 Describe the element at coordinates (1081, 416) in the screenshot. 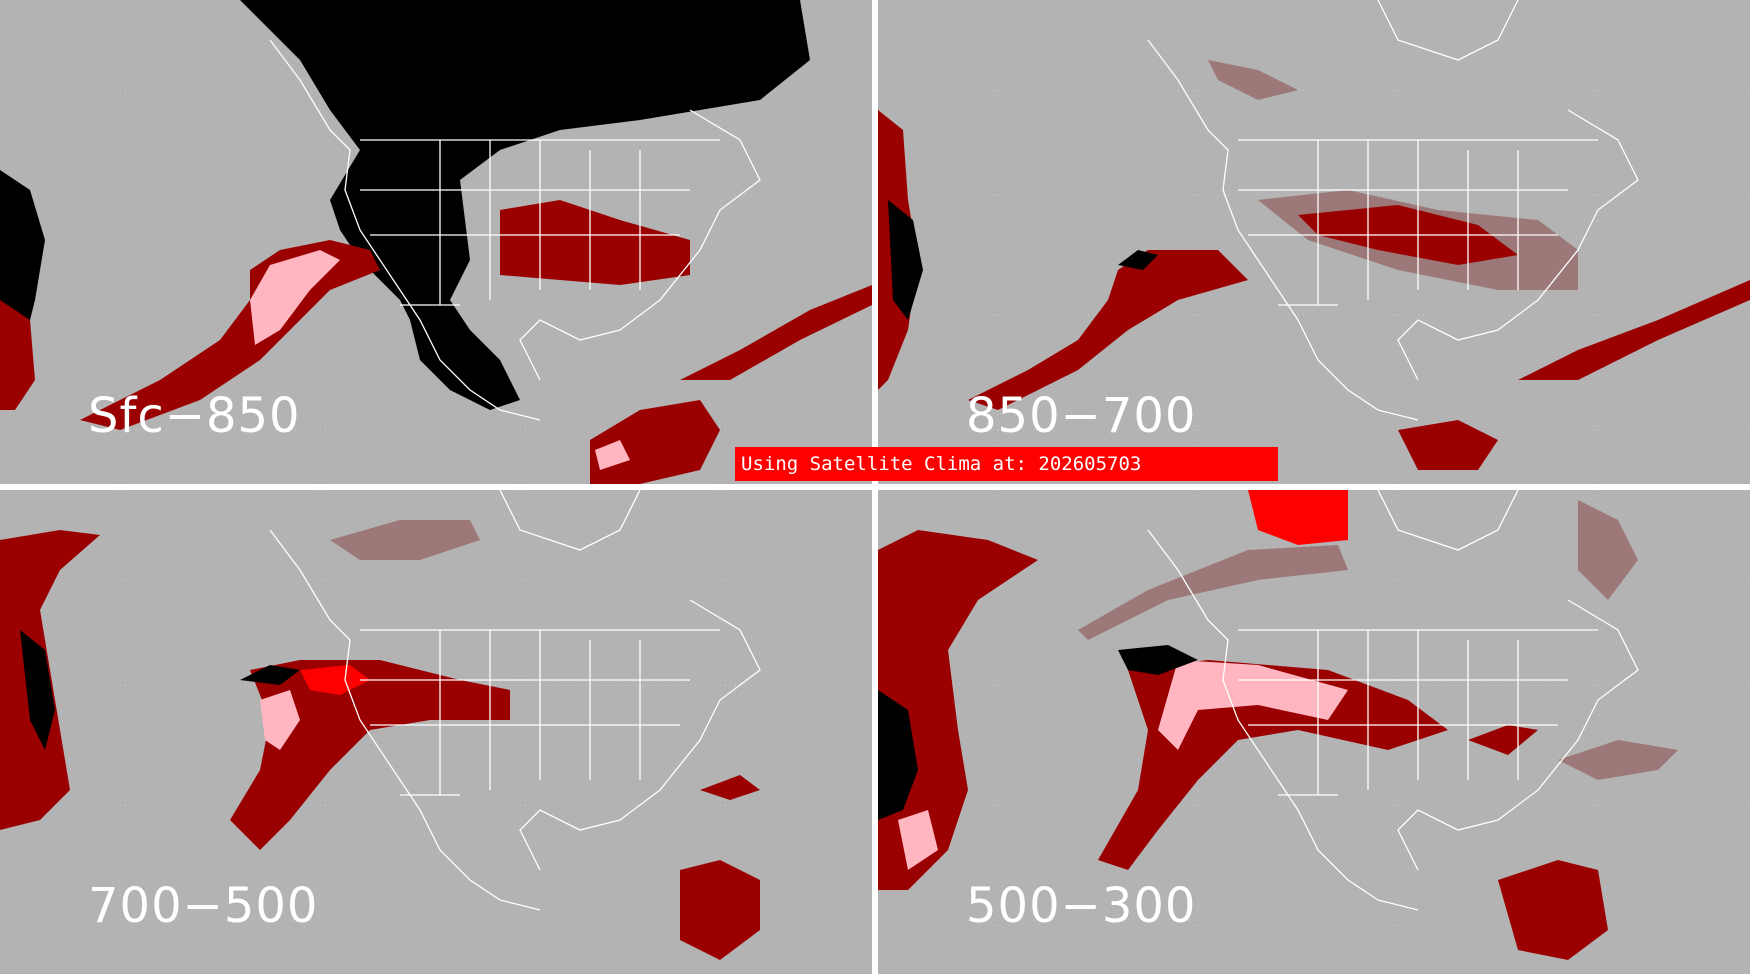

I see `layer-label: 850−700` at that location.